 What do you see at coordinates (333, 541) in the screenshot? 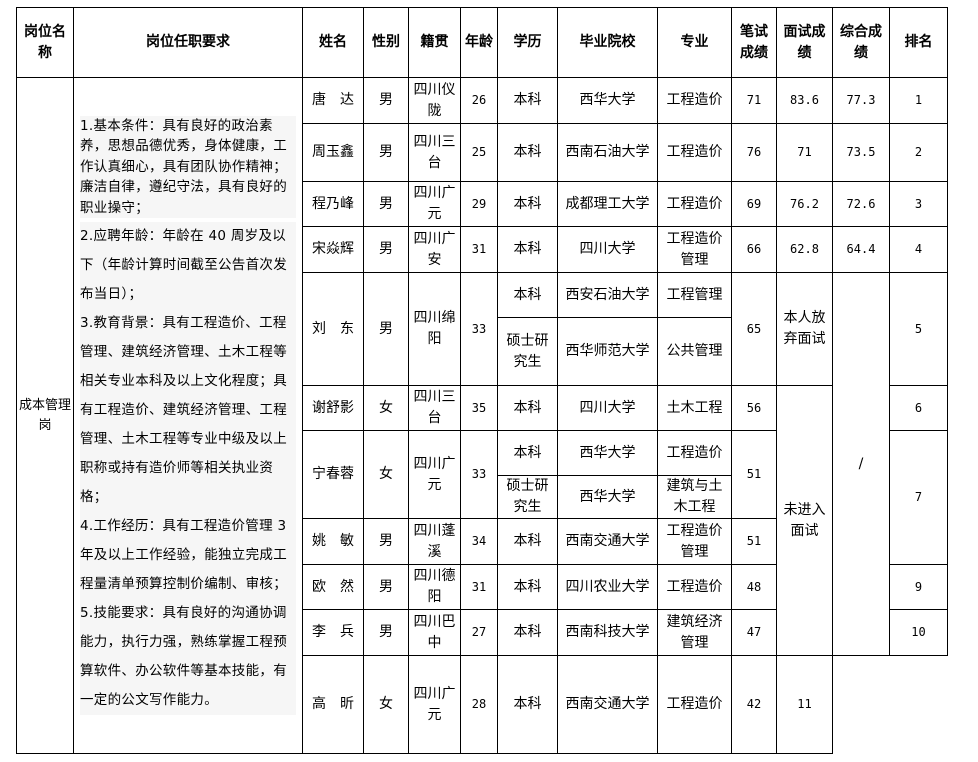
I see `candidate-name: 姚 敏` at bounding box center [333, 541].